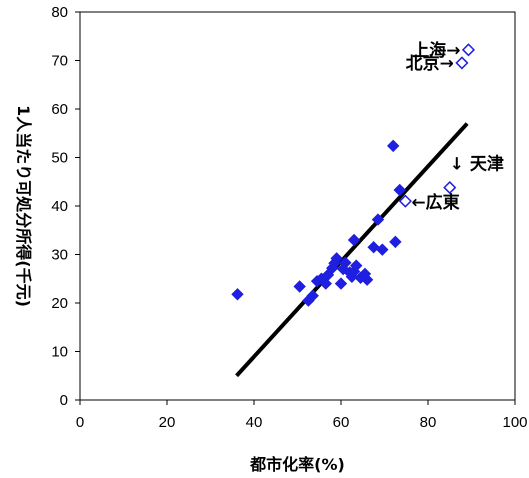 The height and width of the screenshot is (478, 529). Describe the element at coordinates (59, 61) in the screenshot. I see `y-tick-label: 70` at that location.